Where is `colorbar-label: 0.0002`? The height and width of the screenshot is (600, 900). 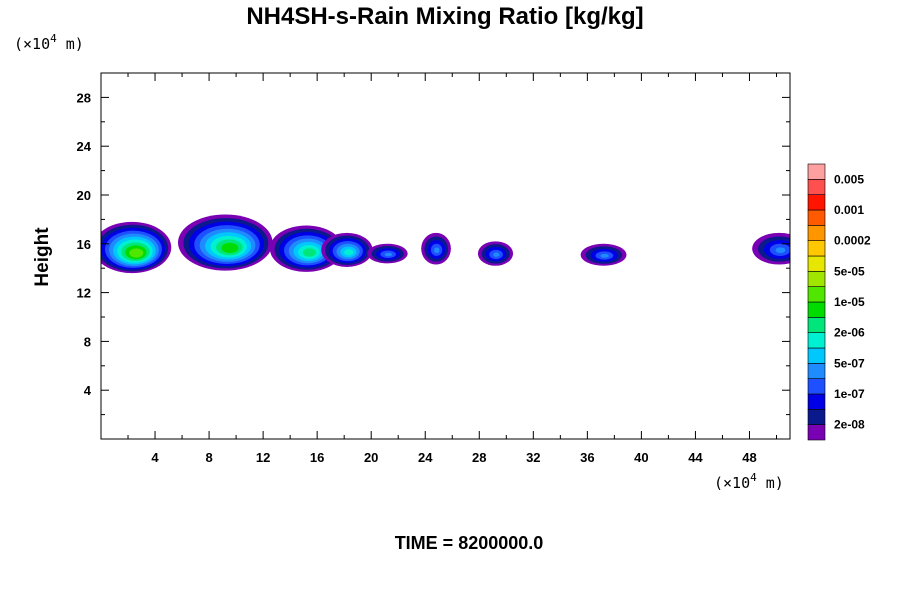
colorbar-label: 0.0002 is located at coordinates (852, 241).